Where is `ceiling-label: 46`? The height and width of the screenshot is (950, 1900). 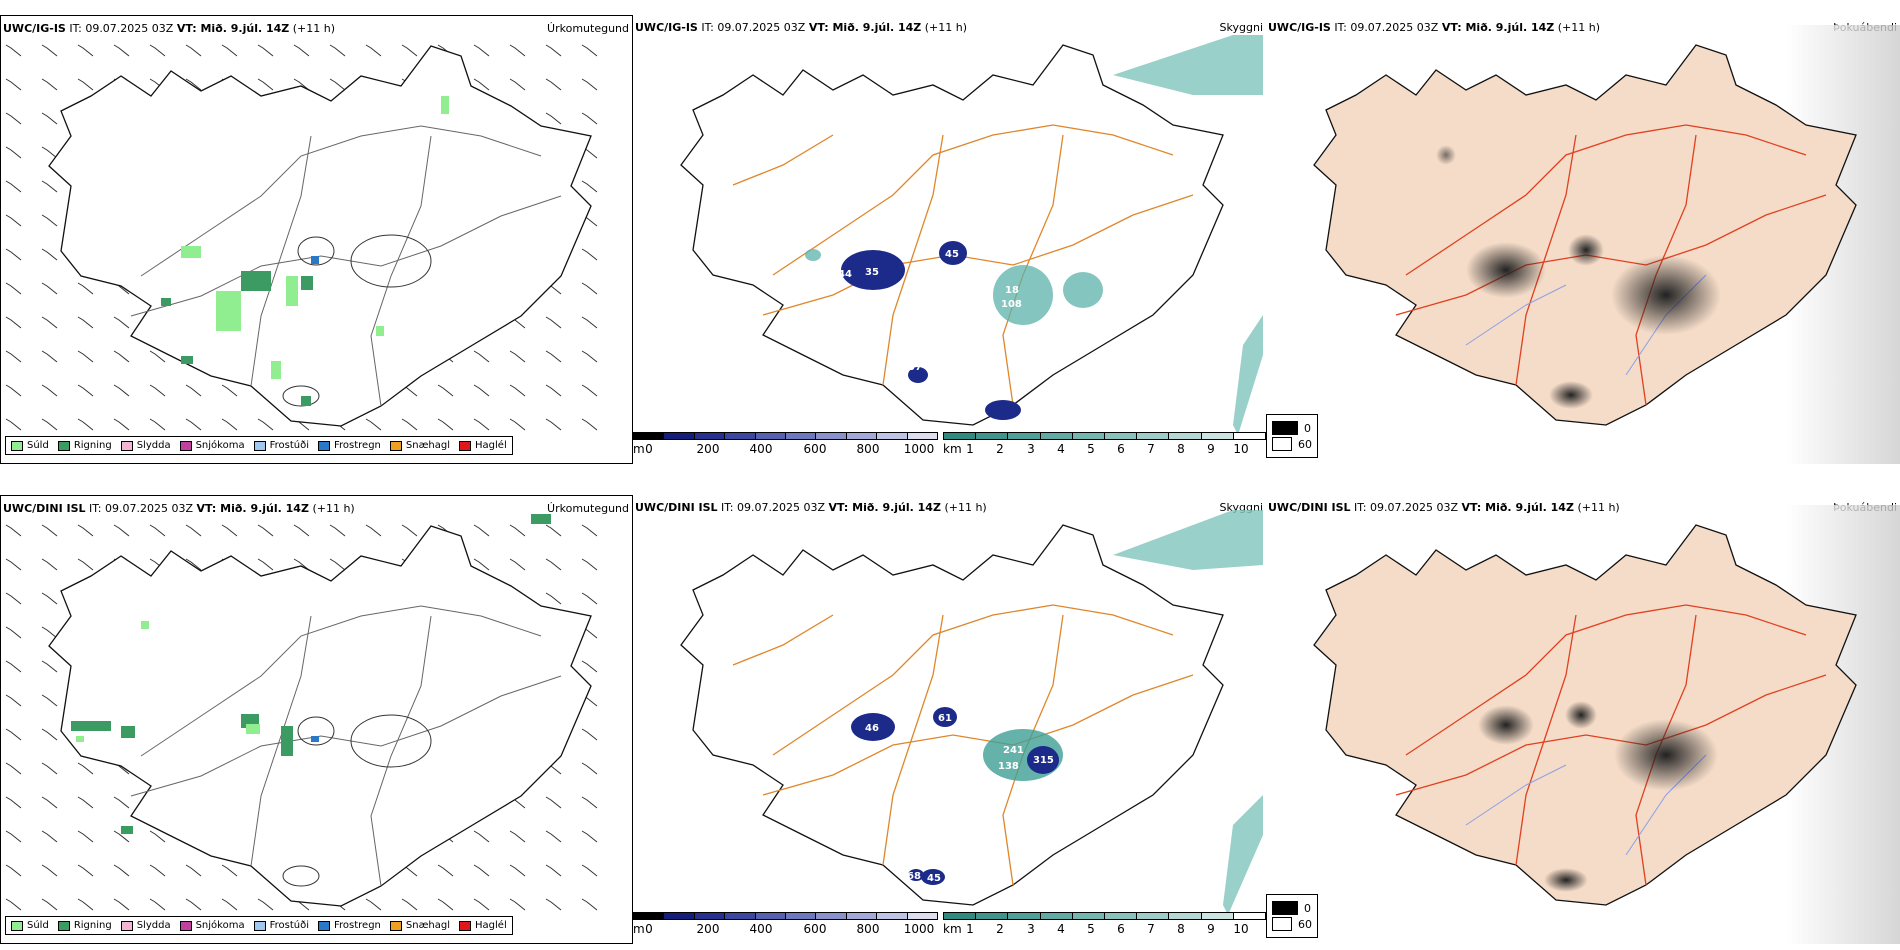 ceiling-label: 46 is located at coordinates (872, 728).